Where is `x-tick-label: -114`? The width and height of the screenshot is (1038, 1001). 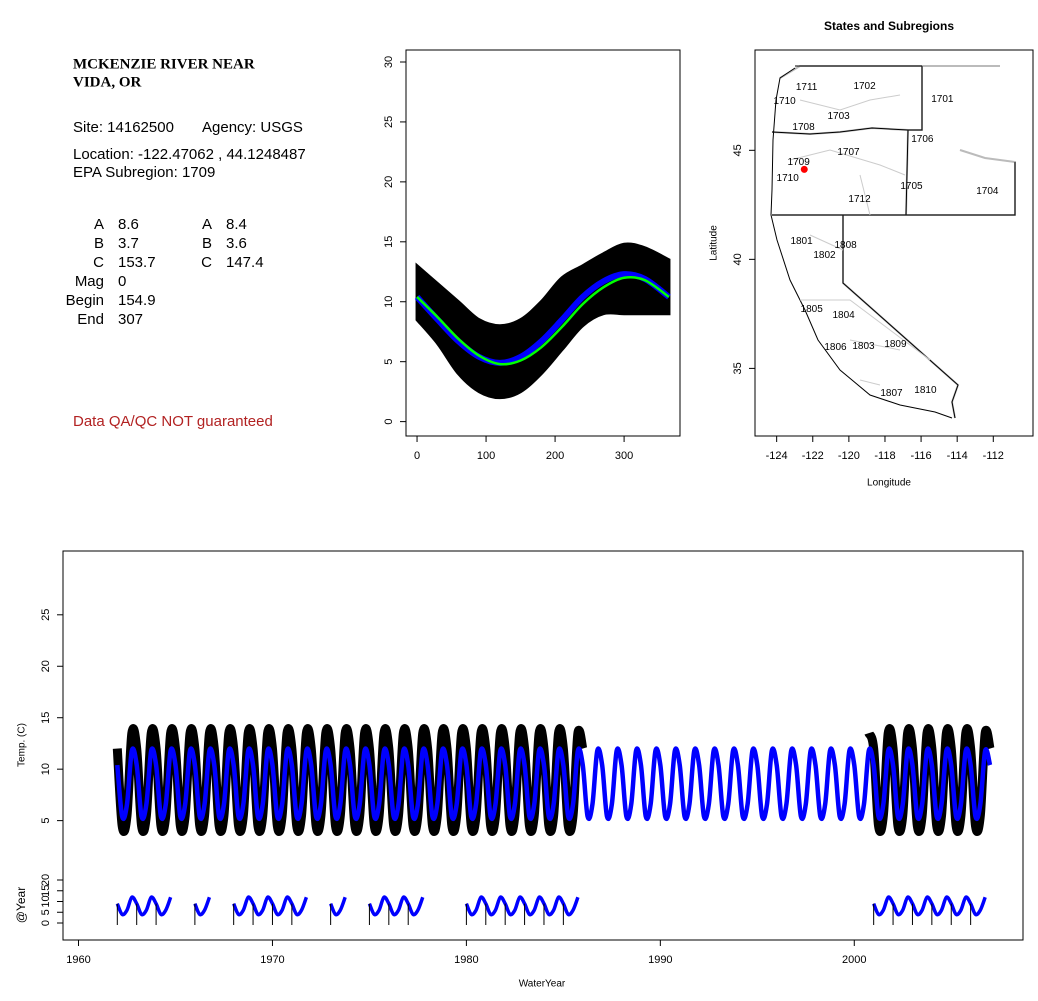
x-tick-label: -114 is located at coordinates (957, 456).